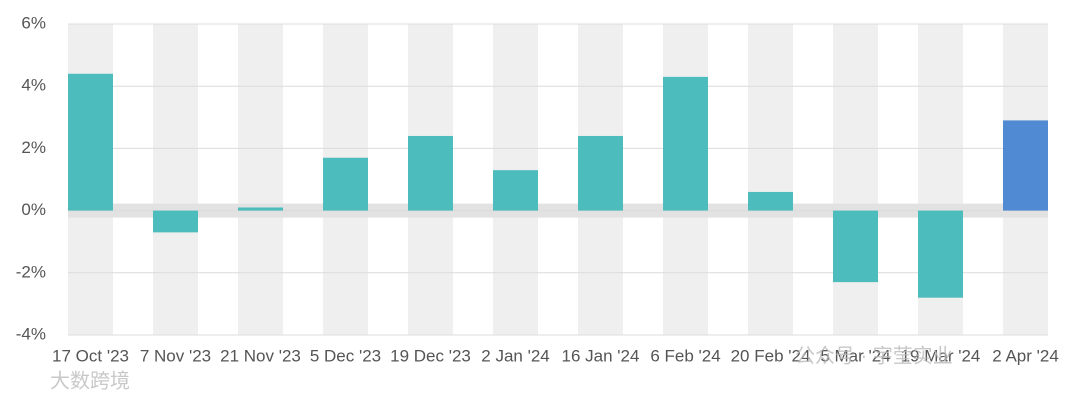  What do you see at coordinates (515, 355) in the screenshot?
I see `x-tick-label: 2 Jan '24` at bounding box center [515, 355].